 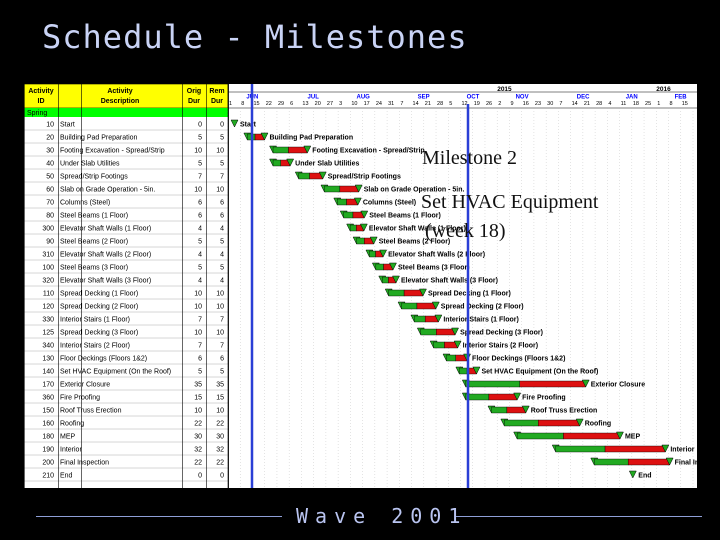 What do you see at coordinates (200, 125) in the screenshot?
I see `cell-orig-dur: 0` at bounding box center [200, 125].